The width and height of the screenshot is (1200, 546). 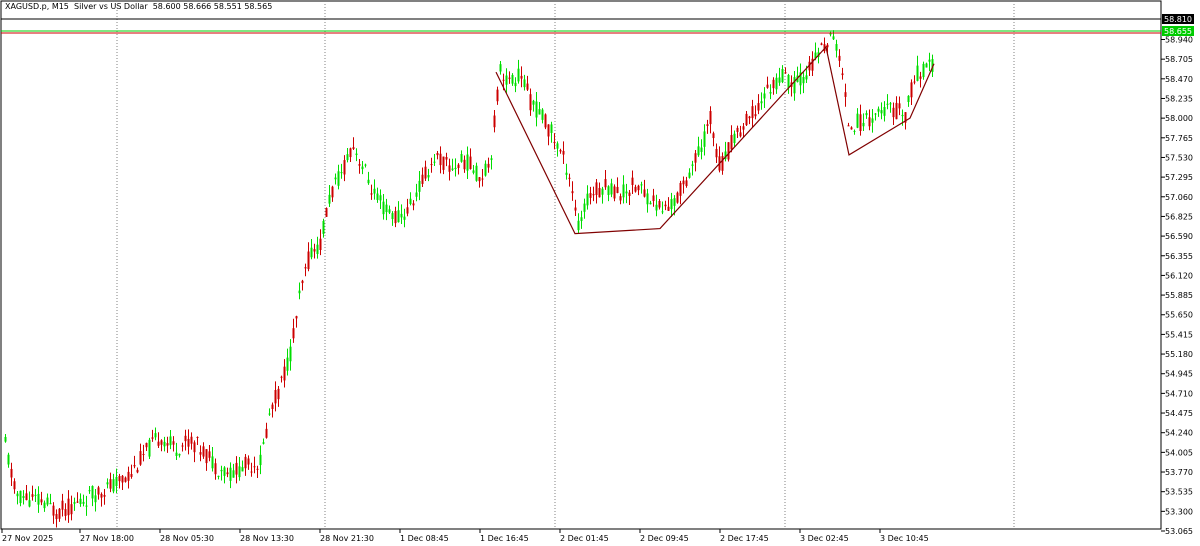 I want to click on ohlc-values: 58.600 58.666 58.551 58.565, so click(x=212, y=6).